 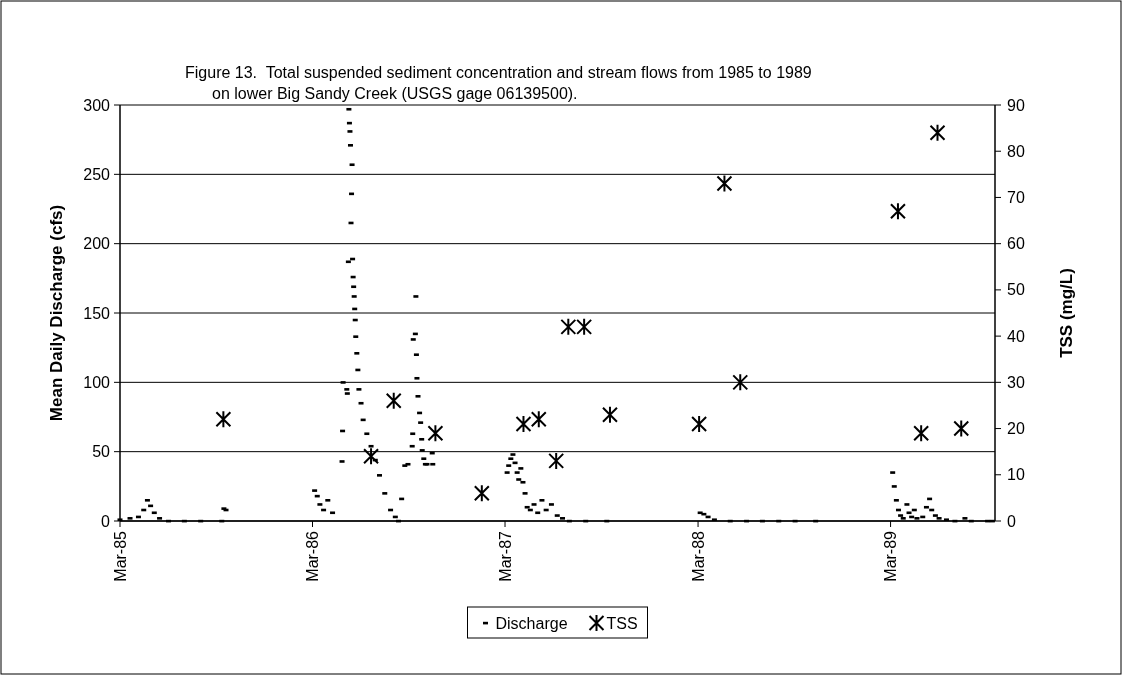 I want to click on y-tick-label: 0, so click(x=106, y=521).